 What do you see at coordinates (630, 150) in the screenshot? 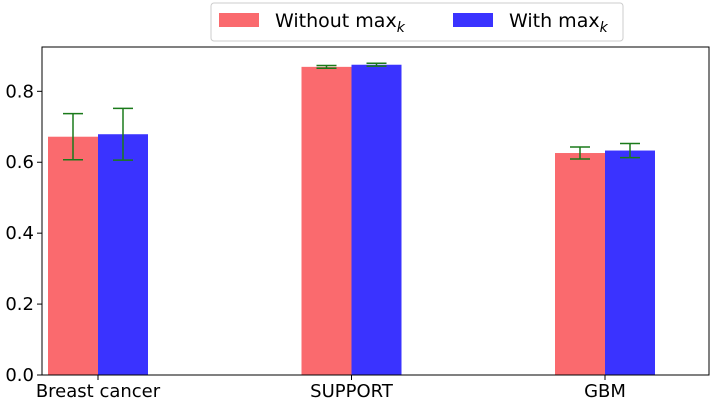
I see `errorbar-gbm-with-maxk` at bounding box center [630, 150].